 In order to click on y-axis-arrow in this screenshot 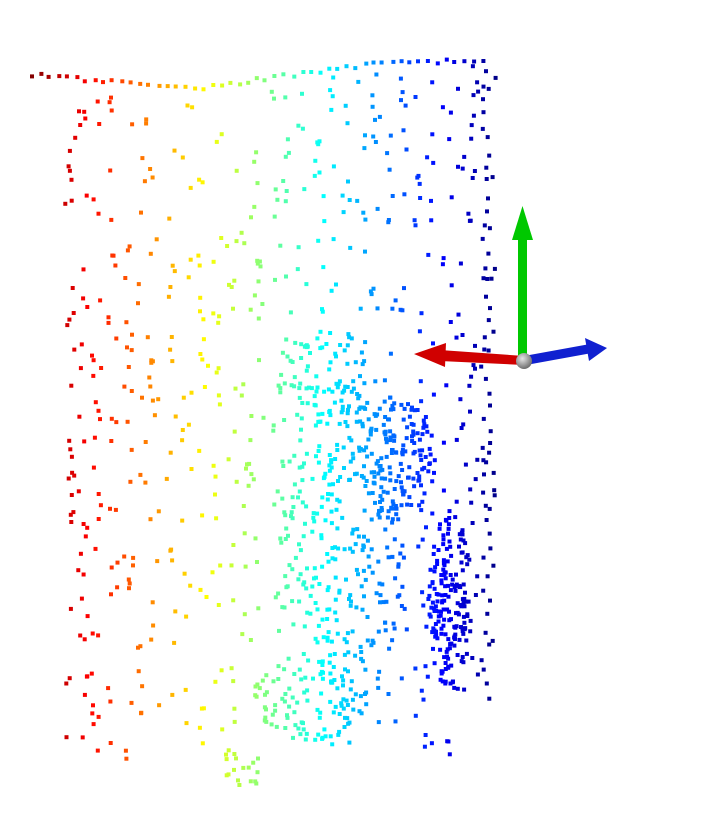, I will do `click(522, 284)`.